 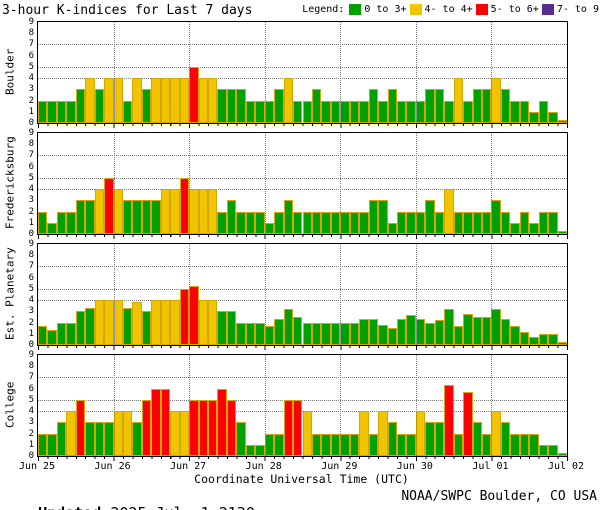 What do you see at coordinates (10, 293) in the screenshot?
I see `station-label-est-planetary: Est. Planetary` at bounding box center [10, 293].